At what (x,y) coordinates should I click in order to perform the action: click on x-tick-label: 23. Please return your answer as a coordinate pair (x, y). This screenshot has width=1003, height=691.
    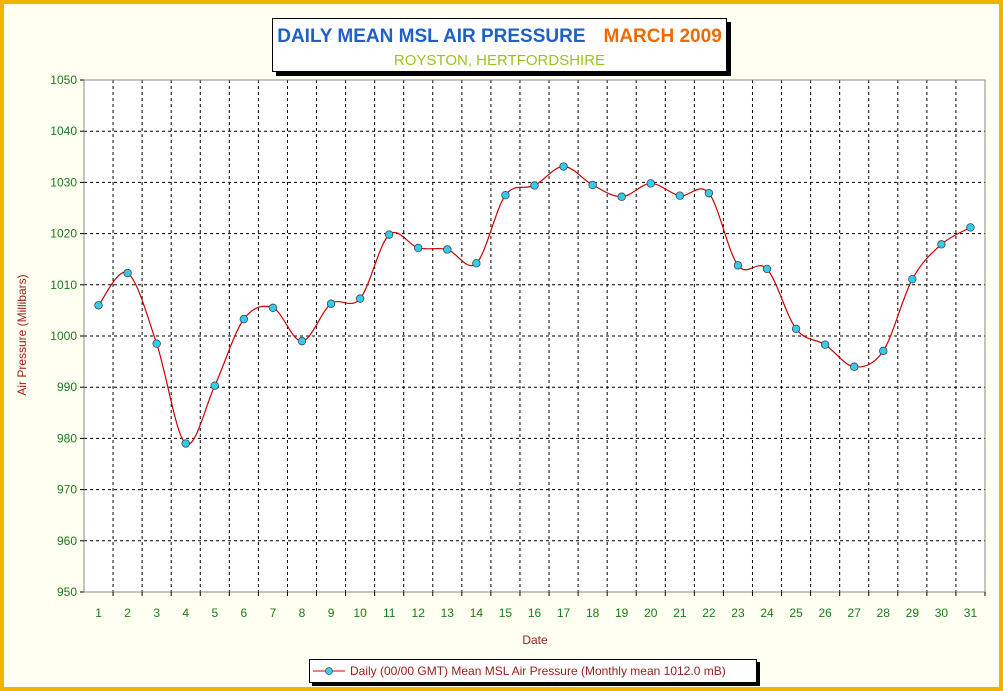
    Looking at the image, I should click on (738, 613).